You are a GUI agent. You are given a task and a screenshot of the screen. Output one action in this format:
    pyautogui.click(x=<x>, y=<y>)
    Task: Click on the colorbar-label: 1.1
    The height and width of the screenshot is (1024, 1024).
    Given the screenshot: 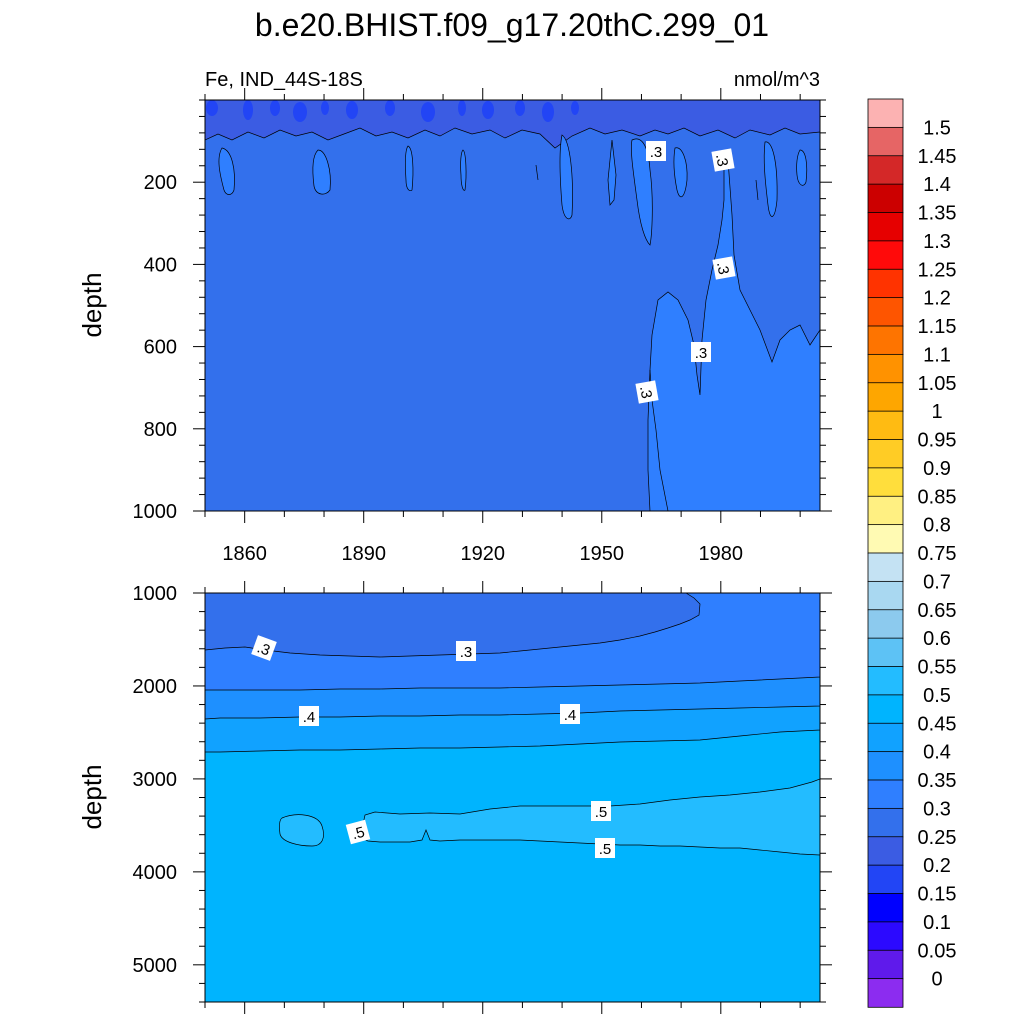 What is the action you would take?
    pyautogui.click(x=937, y=355)
    